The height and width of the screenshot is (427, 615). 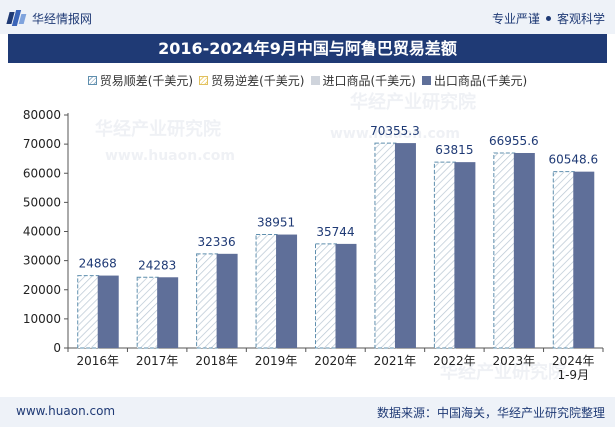 I want to click on x-tick-label-line: 2019年, so click(x=276, y=361).